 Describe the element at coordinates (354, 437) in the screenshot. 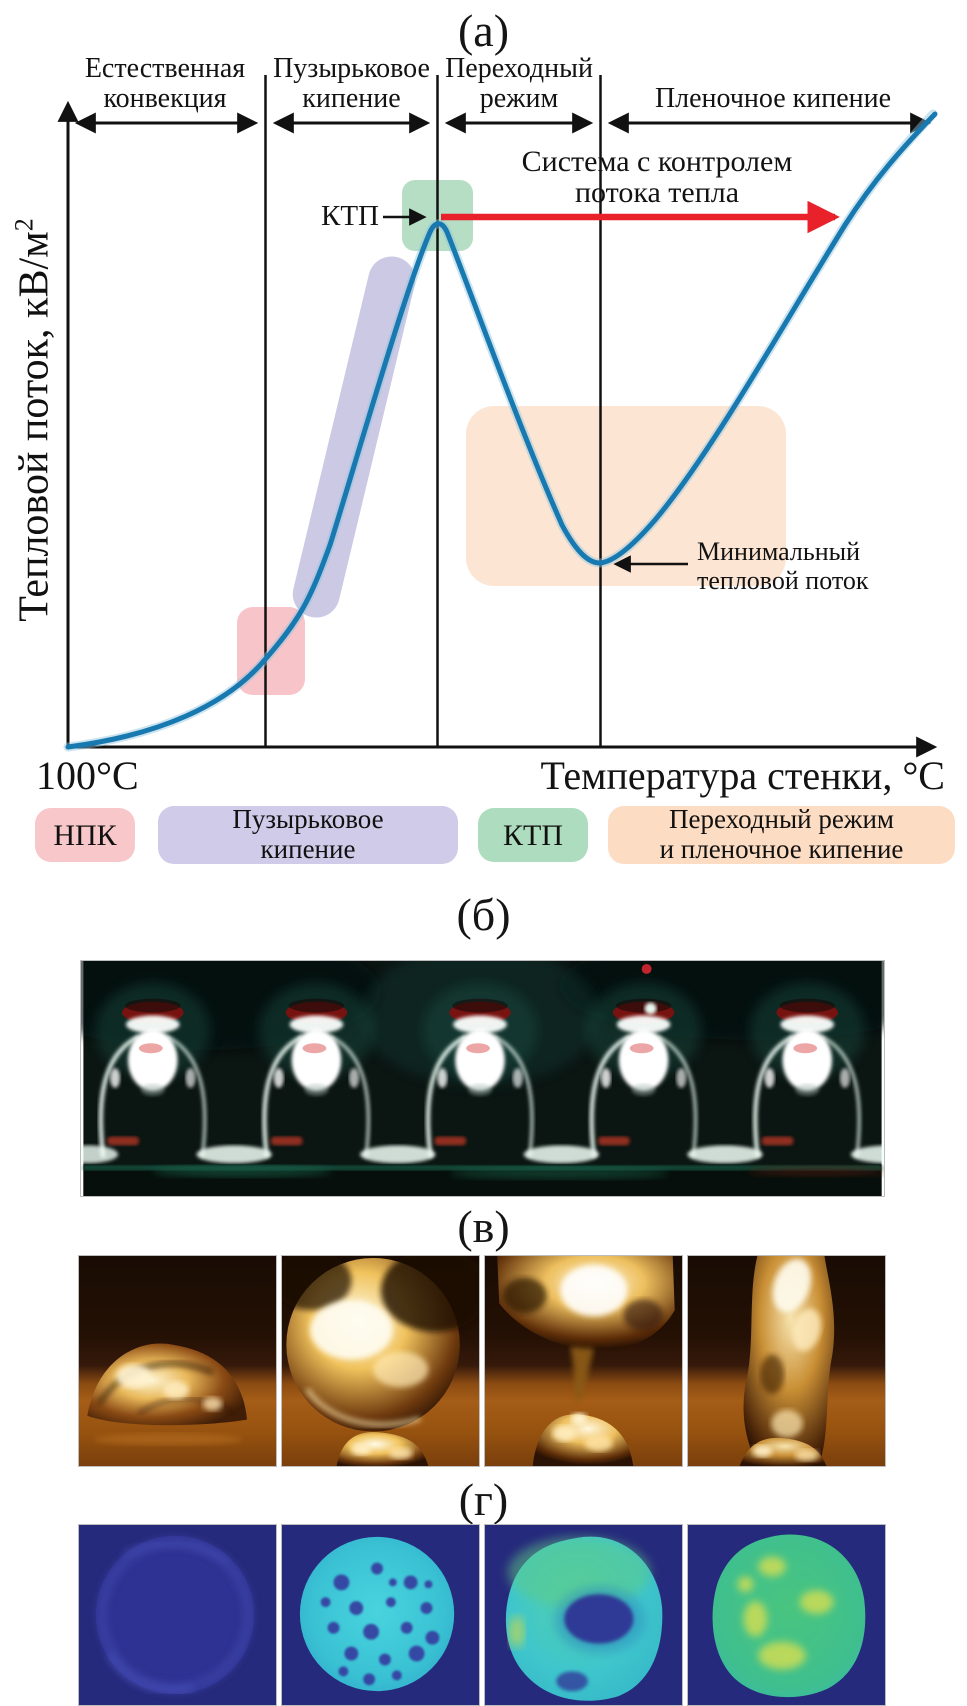

I see `nucleate-purple-highlight` at that location.